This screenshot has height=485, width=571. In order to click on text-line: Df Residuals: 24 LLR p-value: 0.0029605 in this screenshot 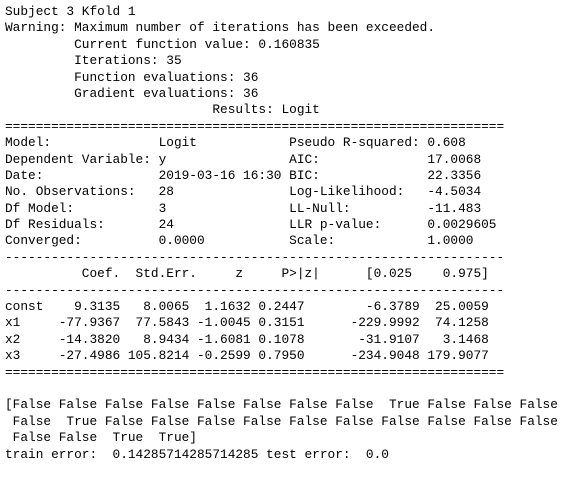, I will do `click(251, 225)`.